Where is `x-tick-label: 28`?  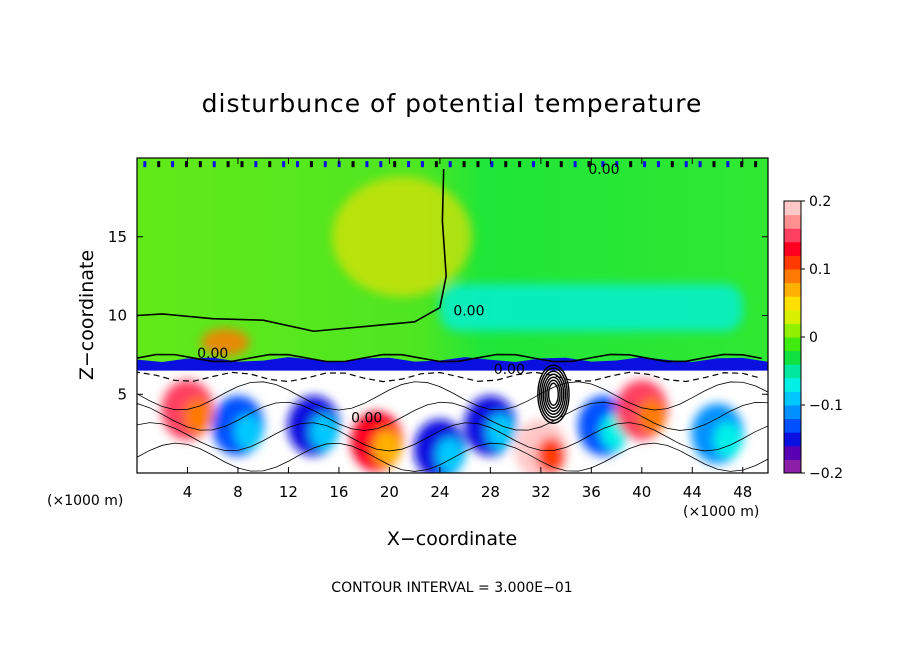 x-tick-label: 28 is located at coordinates (490, 492).